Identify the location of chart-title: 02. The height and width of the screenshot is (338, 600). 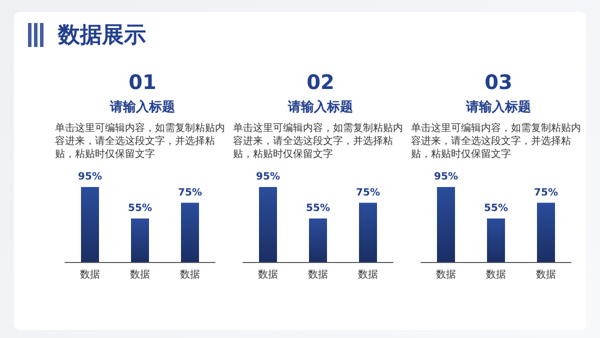
(321, 82).